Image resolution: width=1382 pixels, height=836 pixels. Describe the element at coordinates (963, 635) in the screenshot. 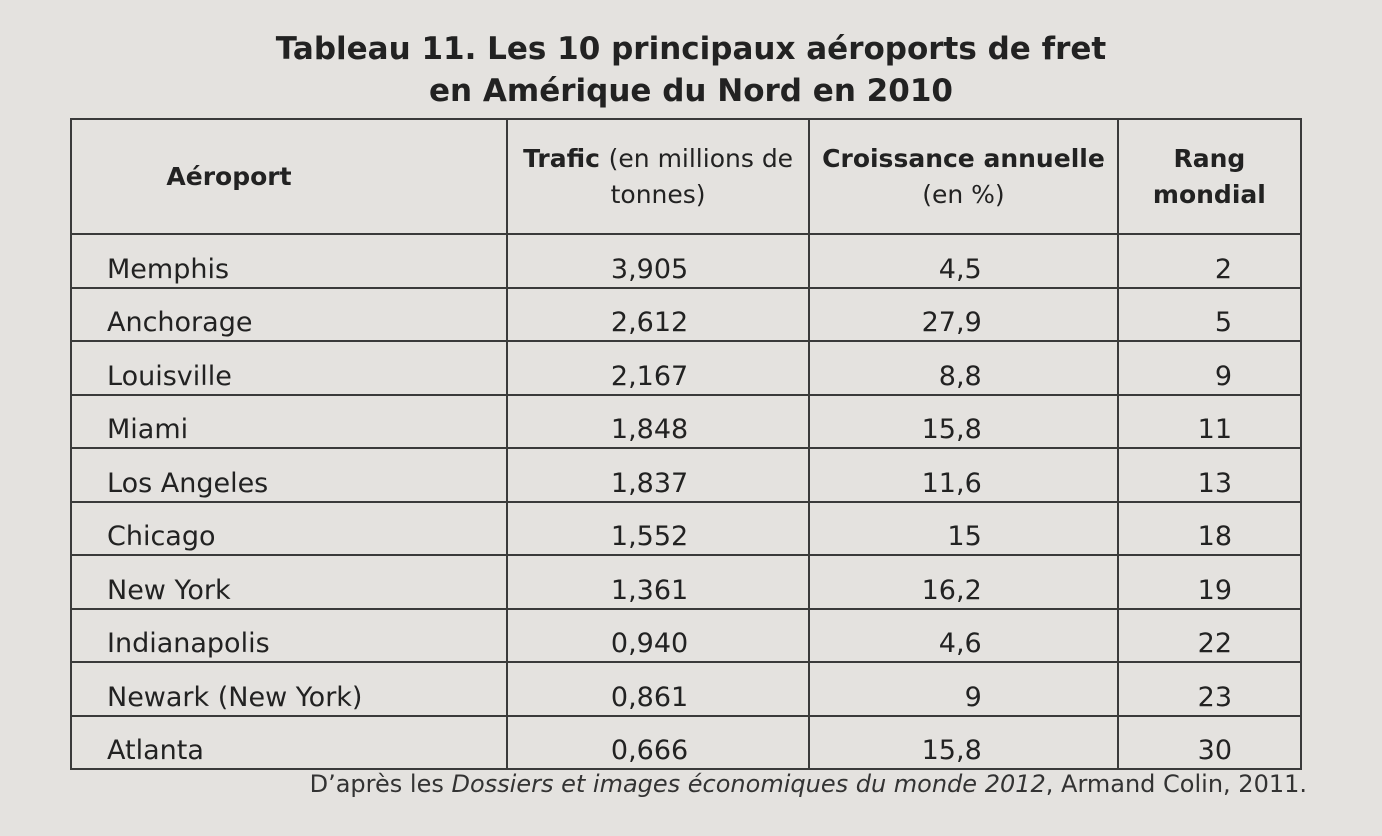

I see `table-cell: 4,6` at that location.